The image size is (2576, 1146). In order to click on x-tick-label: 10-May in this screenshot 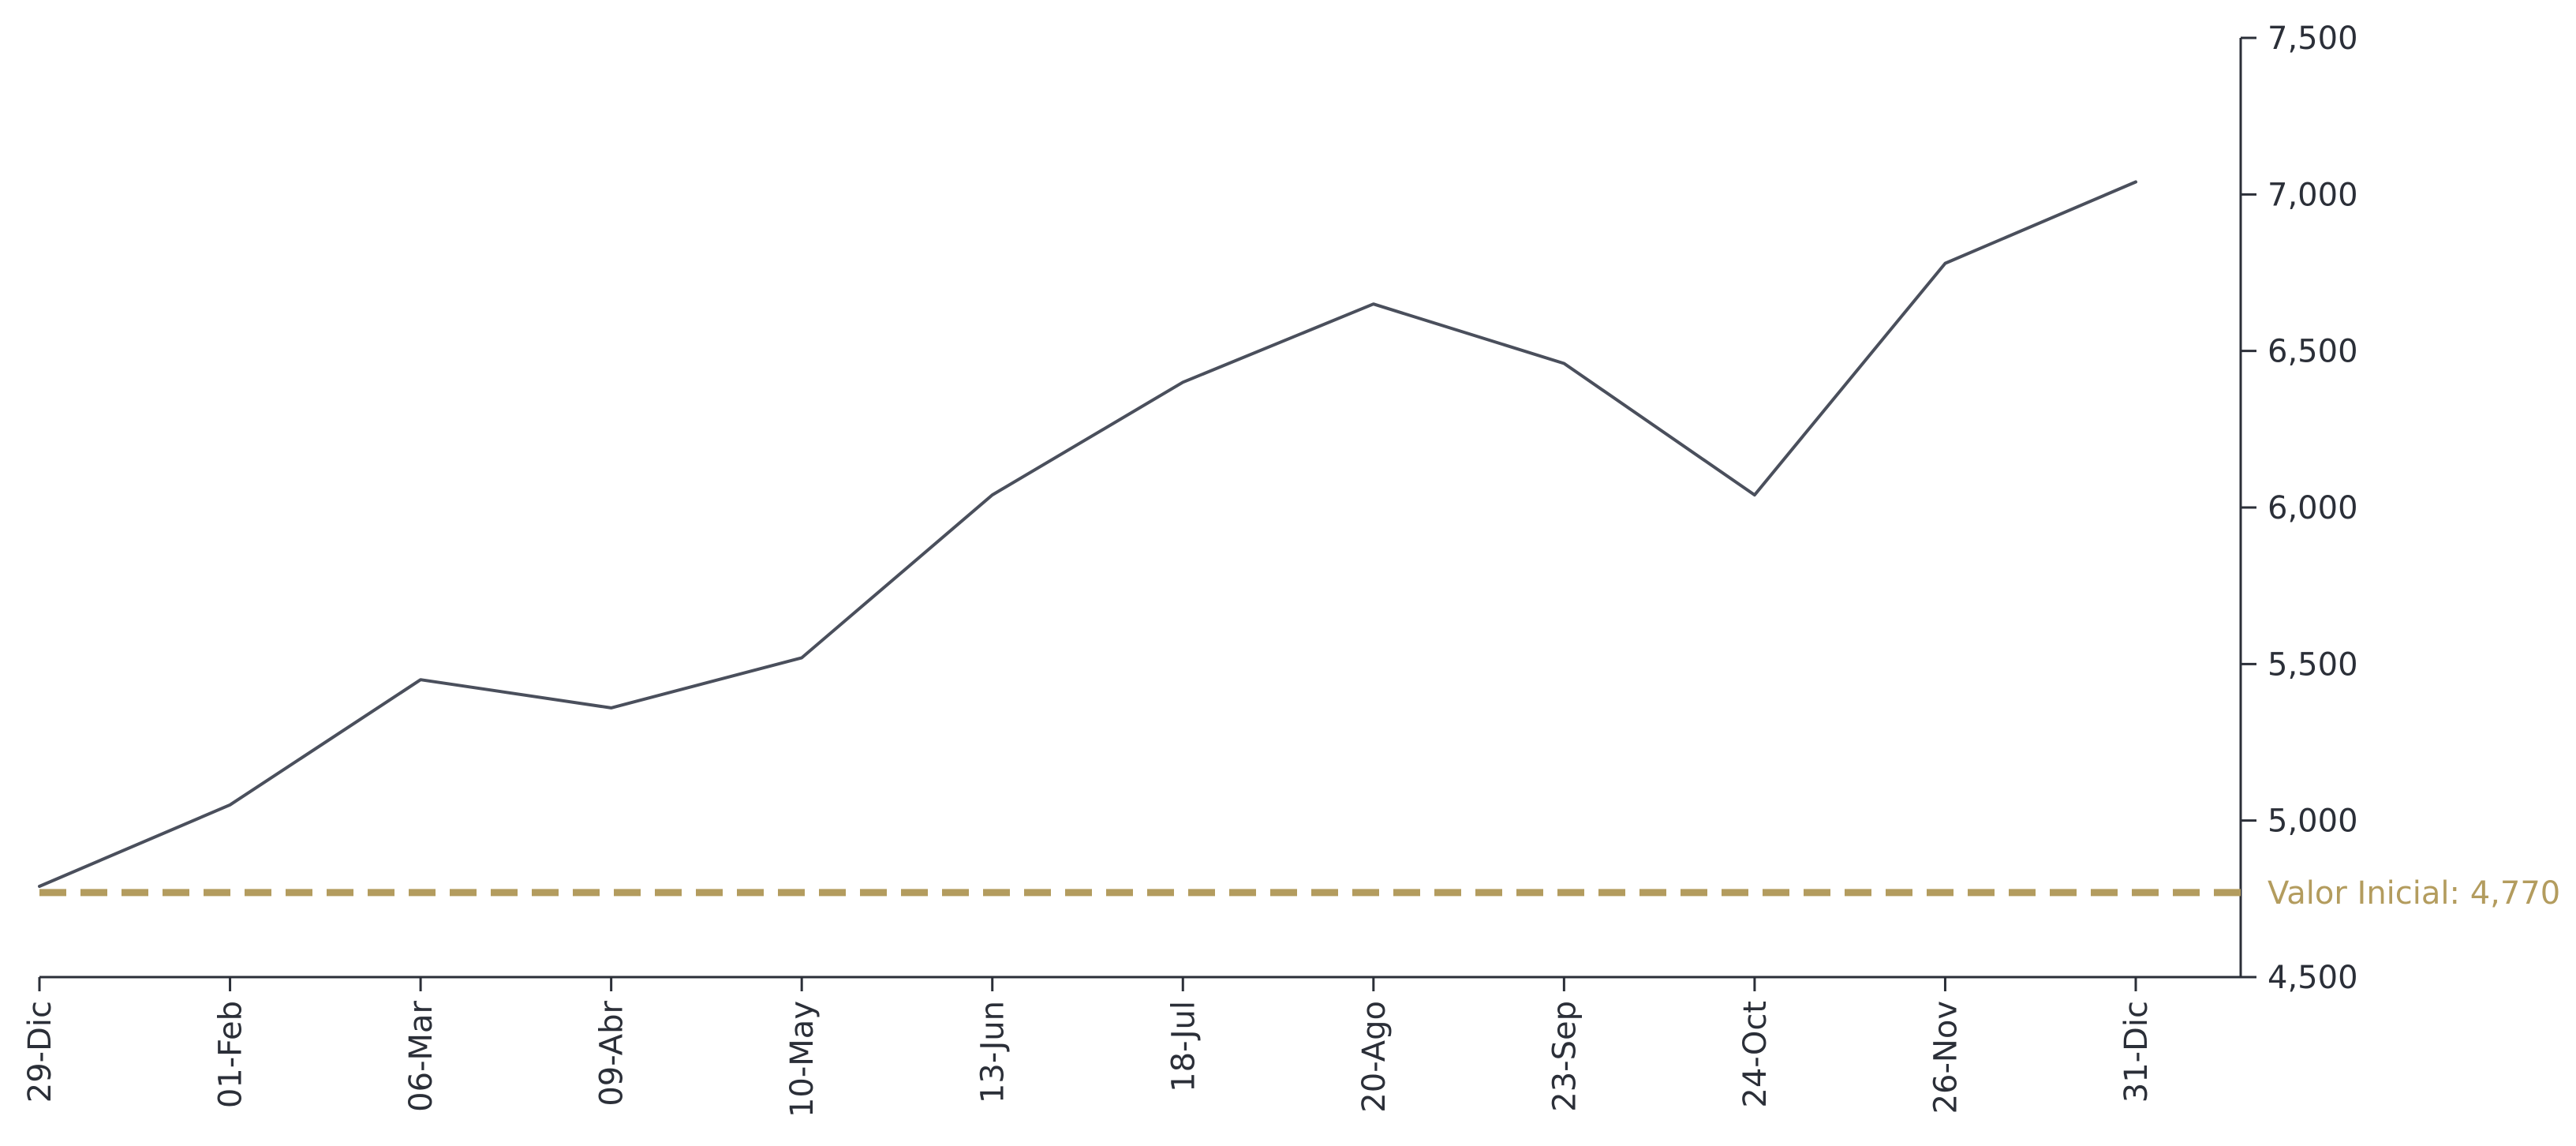, I will do `click(802, 1059)`.